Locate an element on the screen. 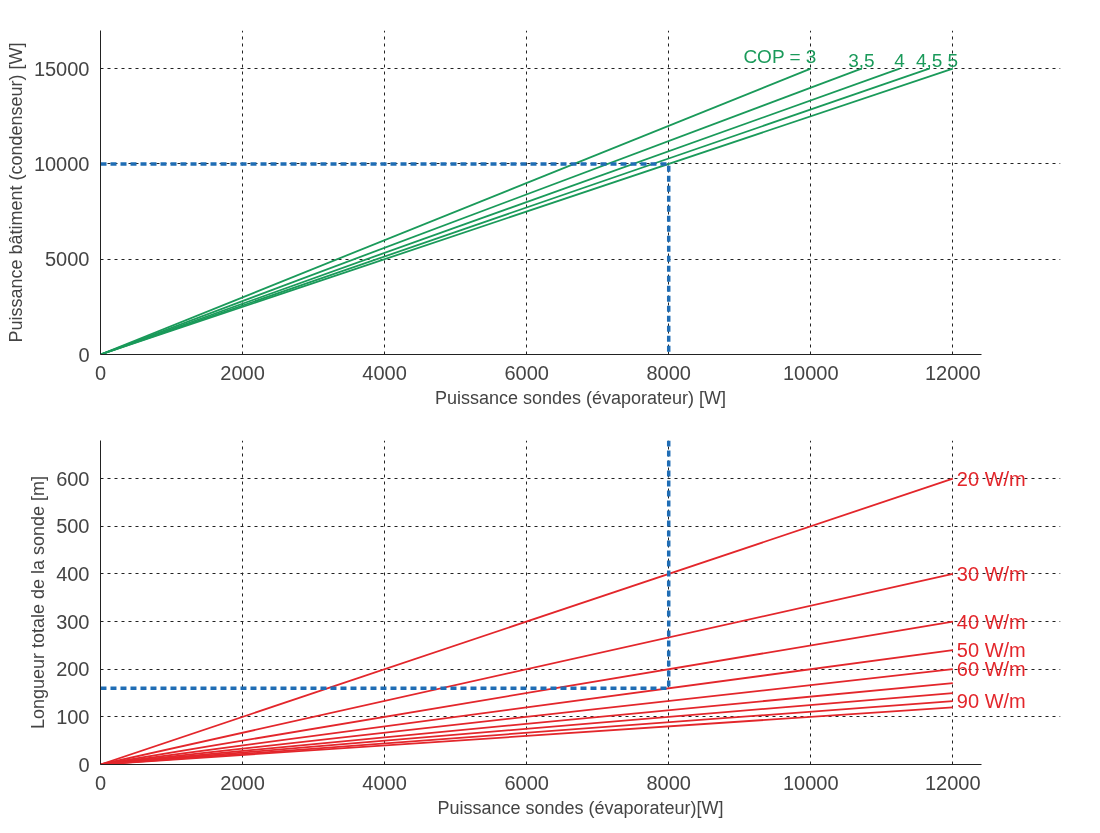  x-axis-title: Puissance sondes (évaporateur)[W] is located at coordinates (580, 807).